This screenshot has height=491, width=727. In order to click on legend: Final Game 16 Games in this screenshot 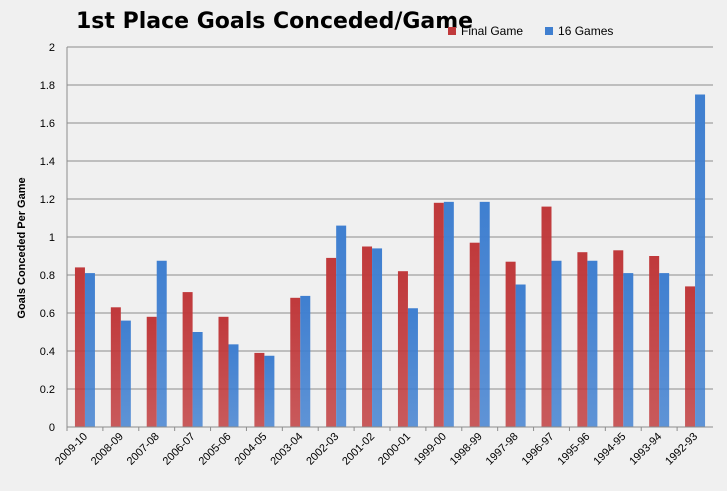, I will do `click(530, 31)`.